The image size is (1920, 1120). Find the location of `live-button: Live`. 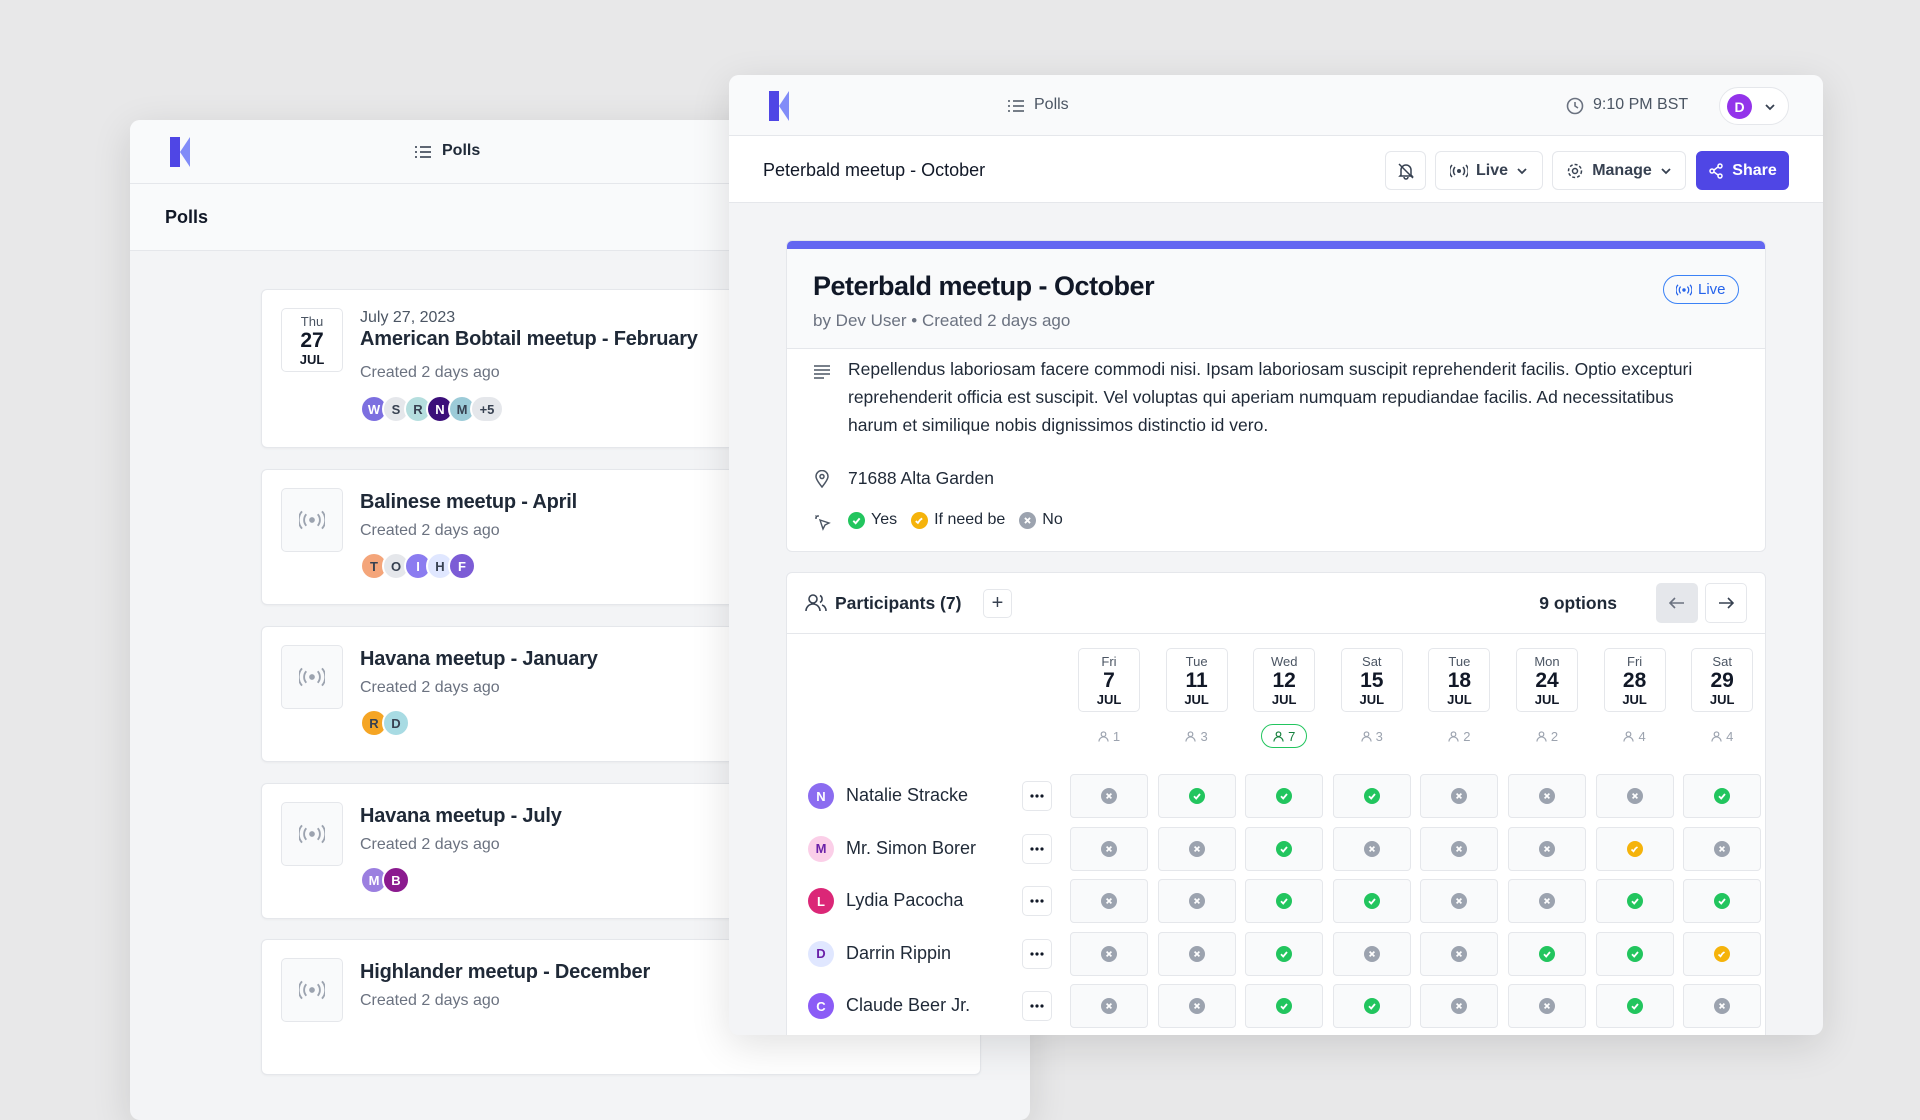

live-button: Live is located at coordinates (1489, 170).